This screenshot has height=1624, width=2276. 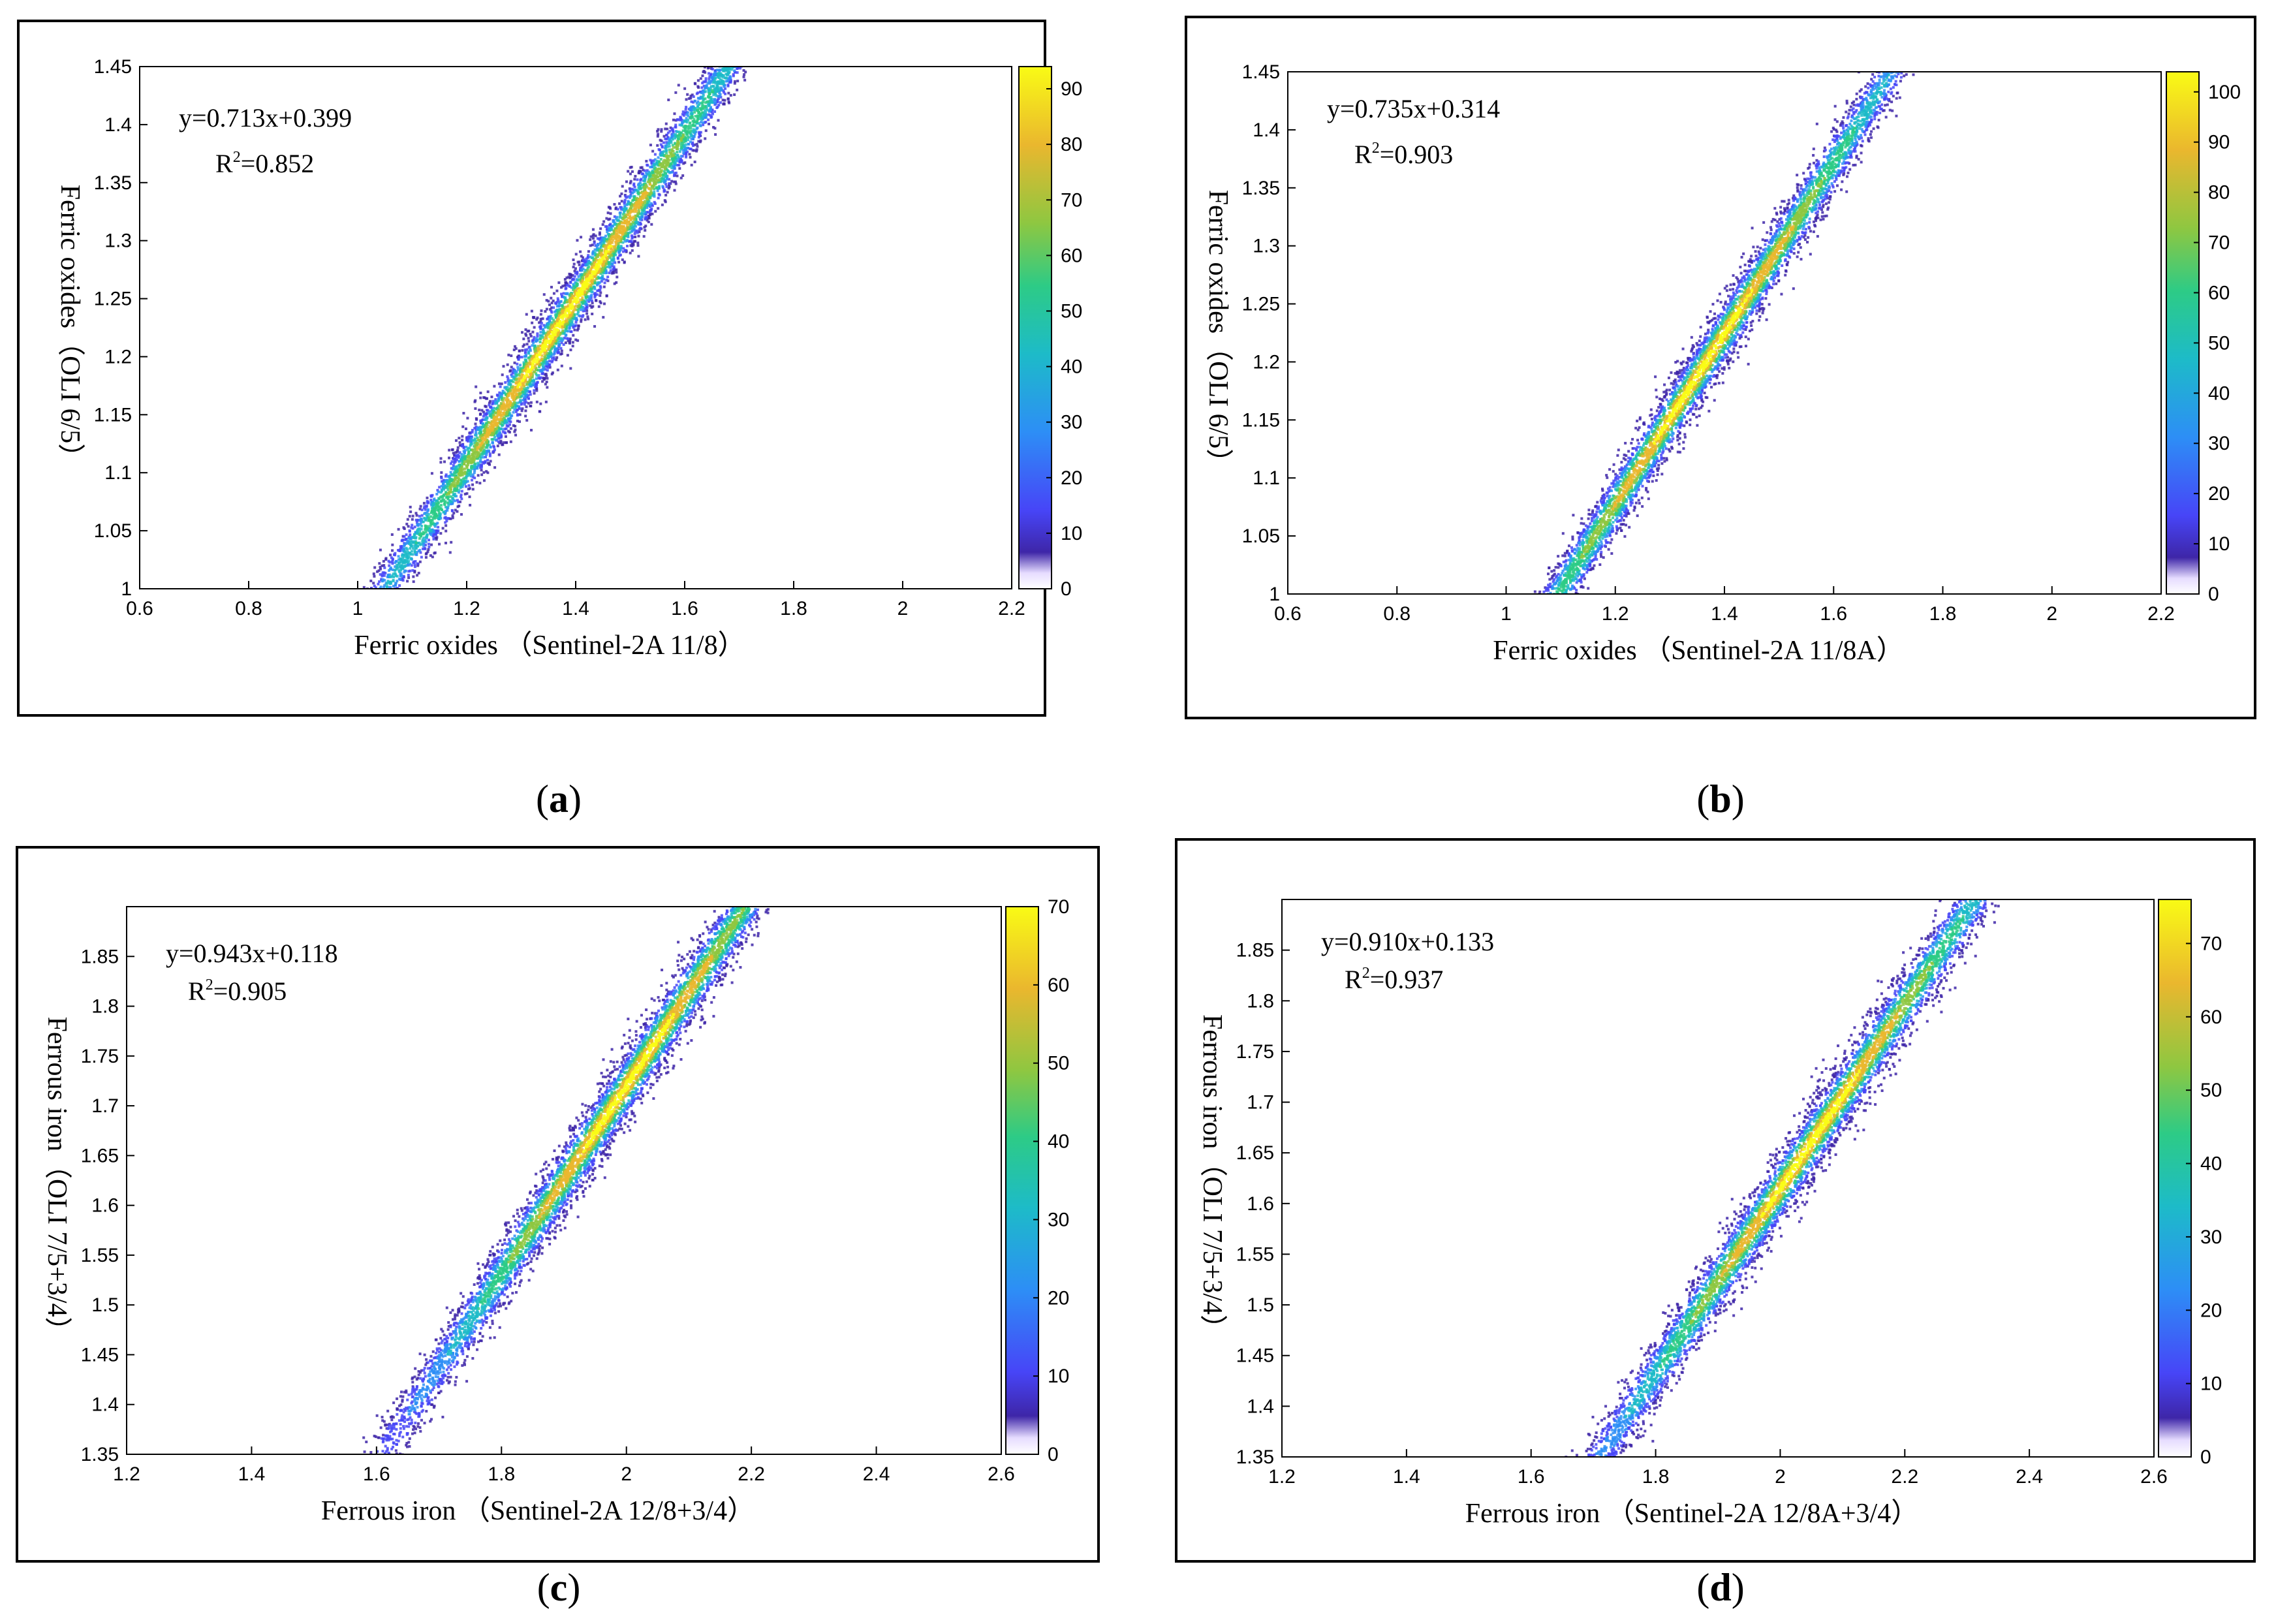 I want to click on y-tick-label: 1.5, so click(x=105, y=1305).